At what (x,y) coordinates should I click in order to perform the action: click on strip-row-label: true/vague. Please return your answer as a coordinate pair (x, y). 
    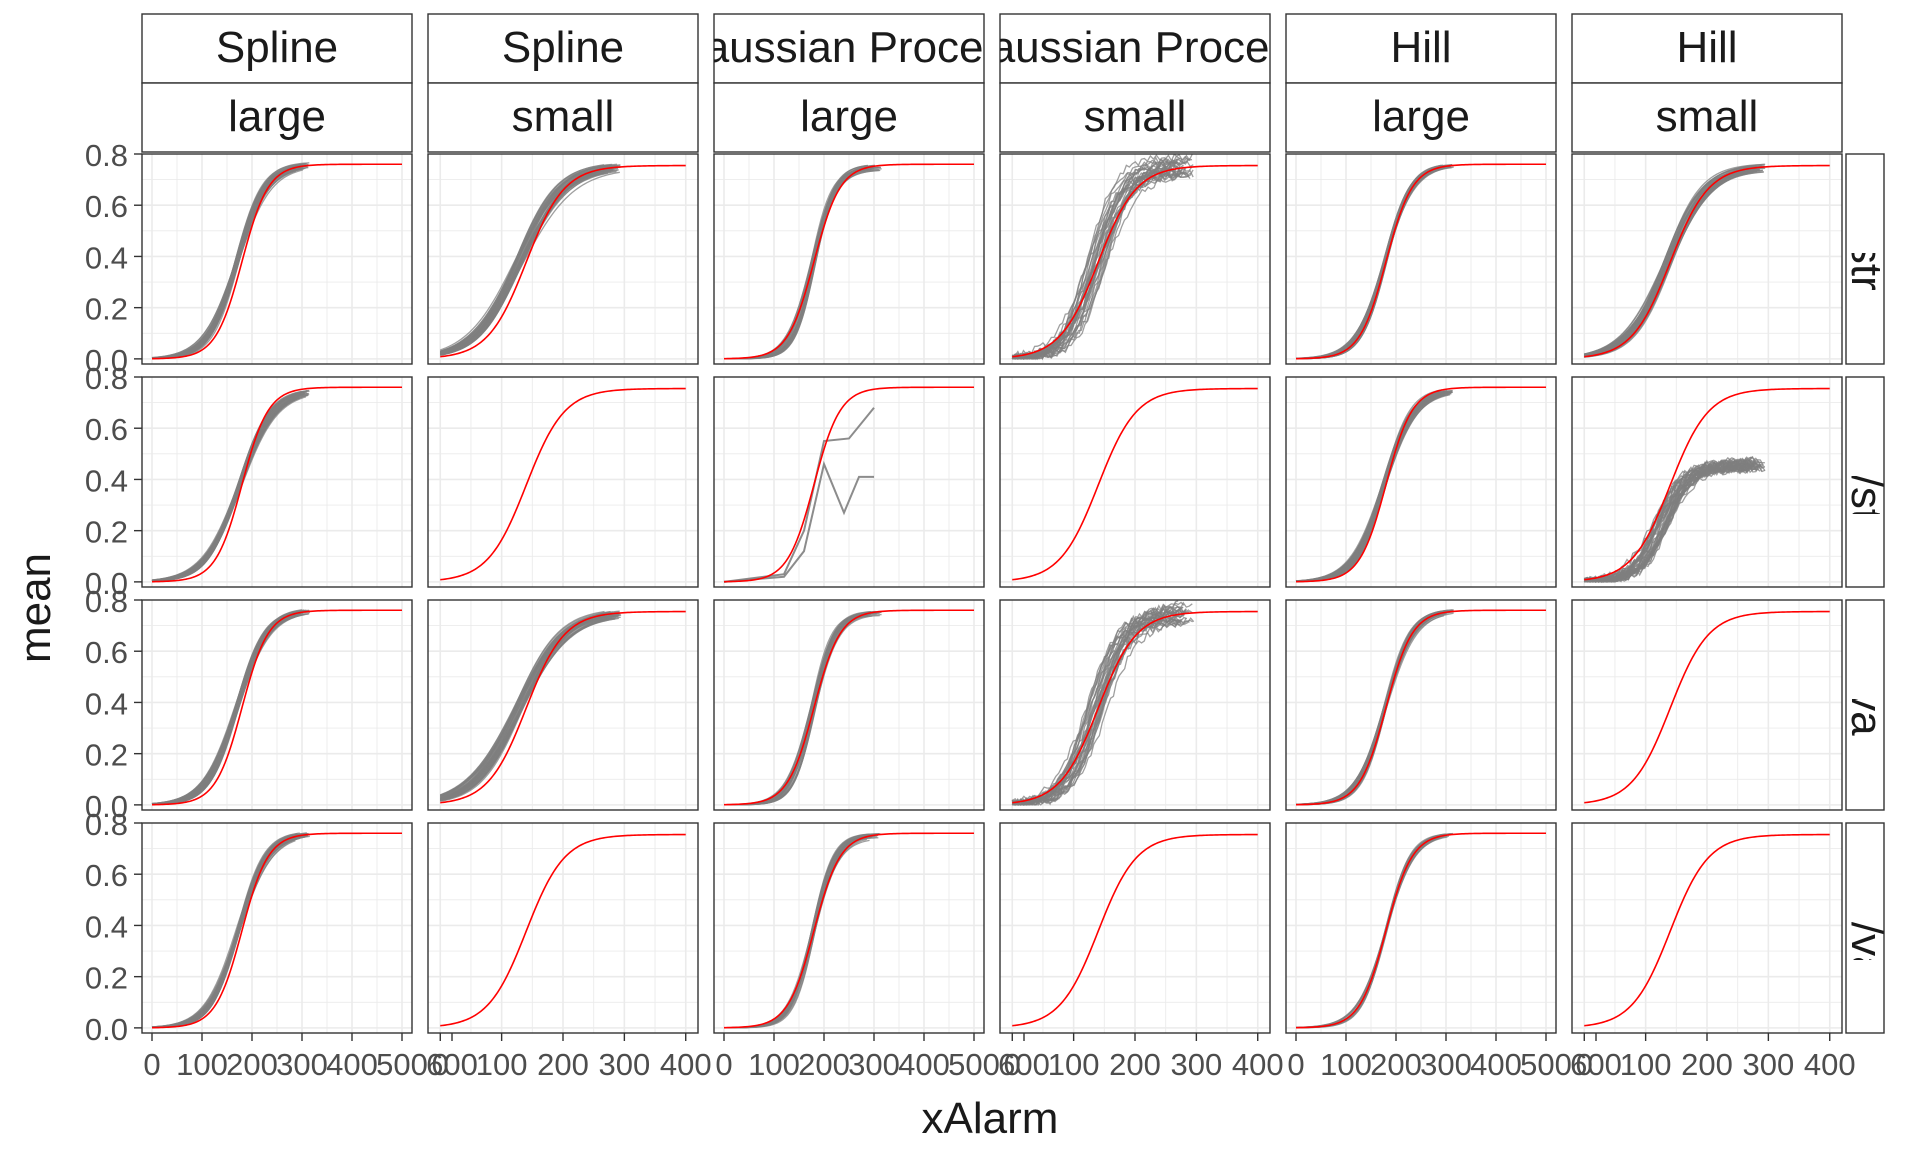
    Looking at the image, I should click on (1866, 705).